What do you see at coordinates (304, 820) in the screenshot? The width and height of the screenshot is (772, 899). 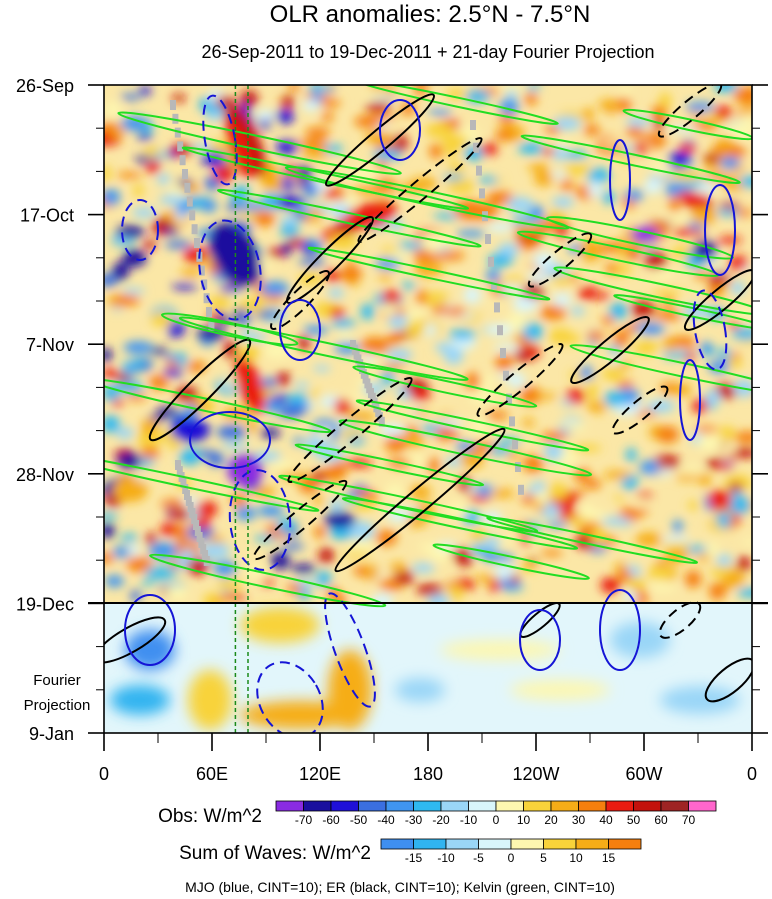 I see `colorbar-level-label: -70` at bounding box center [304, 820].